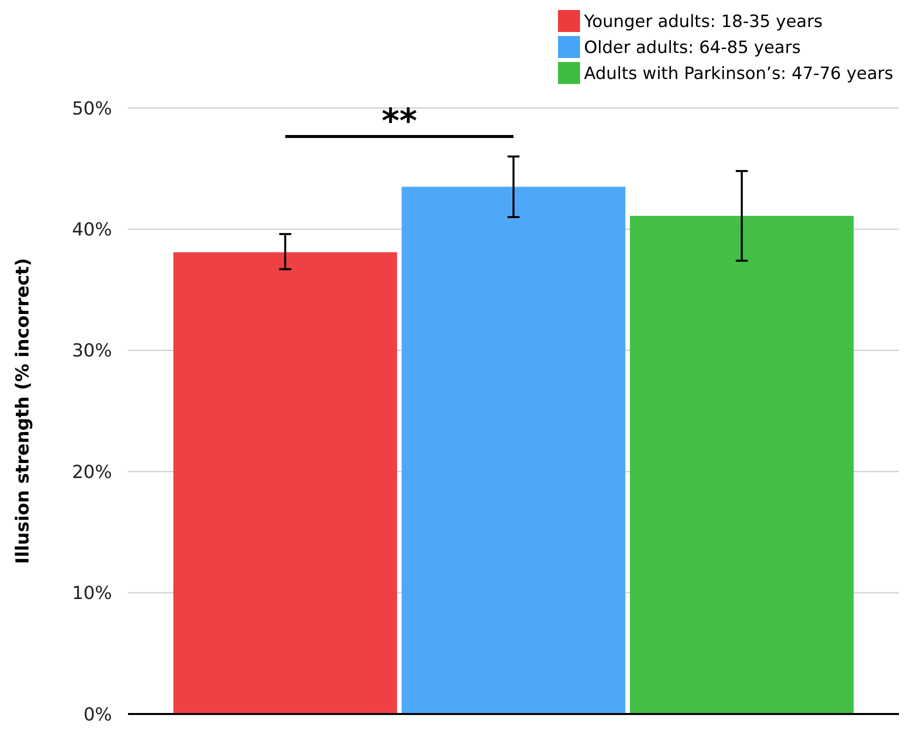 This screenshot has width=911, height=738. Describe the element at coordinates (703, 22) in the screenshot. I see `legend-label: Younger adults: 18-35 years` at that location.